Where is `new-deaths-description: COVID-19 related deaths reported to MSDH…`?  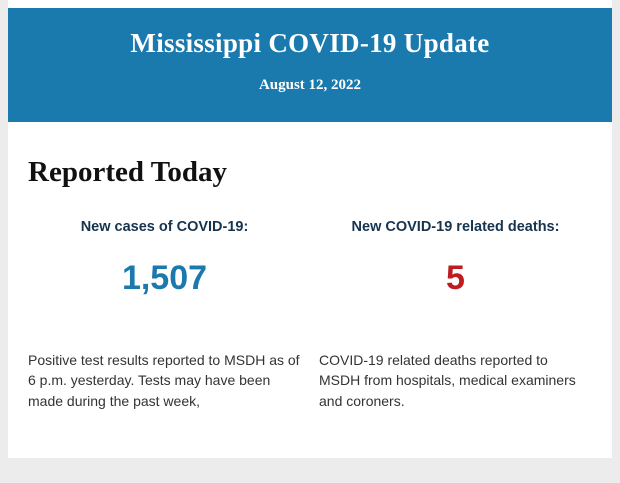
new-deaths-description: COVID-19 related deaths reported to MSDH… is located at coordinates (447, 380).